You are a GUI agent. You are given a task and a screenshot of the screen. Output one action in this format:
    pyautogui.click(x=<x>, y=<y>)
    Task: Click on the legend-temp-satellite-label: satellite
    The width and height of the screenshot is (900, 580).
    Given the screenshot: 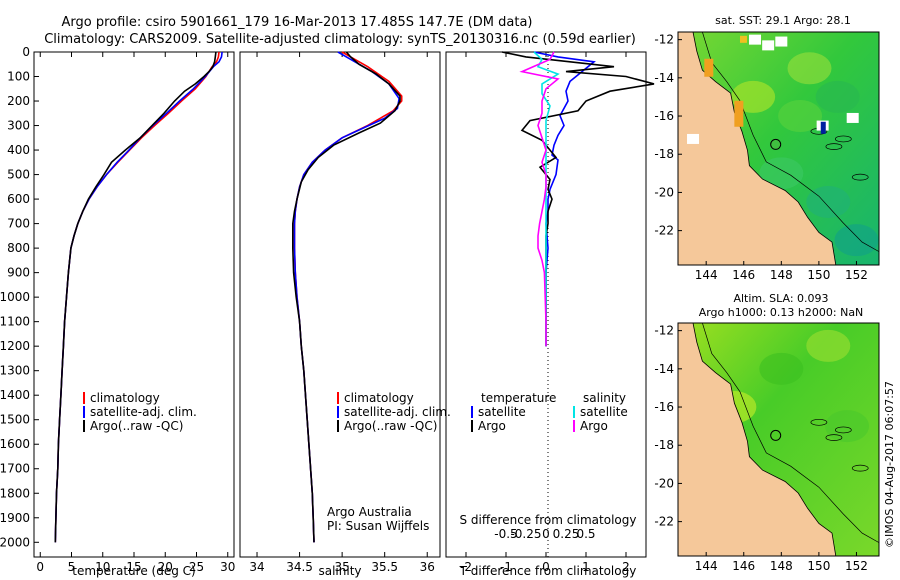 What is the action you would take?
    pyautogui.click(x=502, y=412)
    